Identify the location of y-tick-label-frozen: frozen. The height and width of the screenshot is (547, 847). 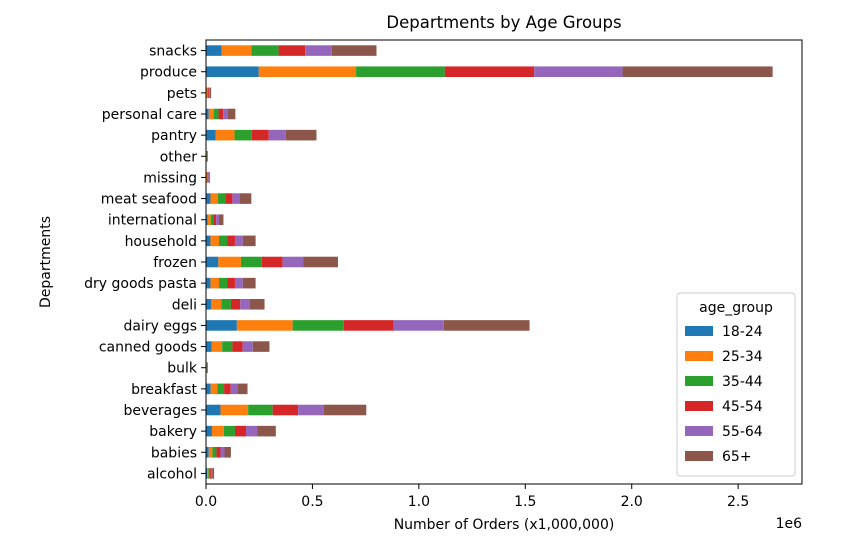
(175, 263).